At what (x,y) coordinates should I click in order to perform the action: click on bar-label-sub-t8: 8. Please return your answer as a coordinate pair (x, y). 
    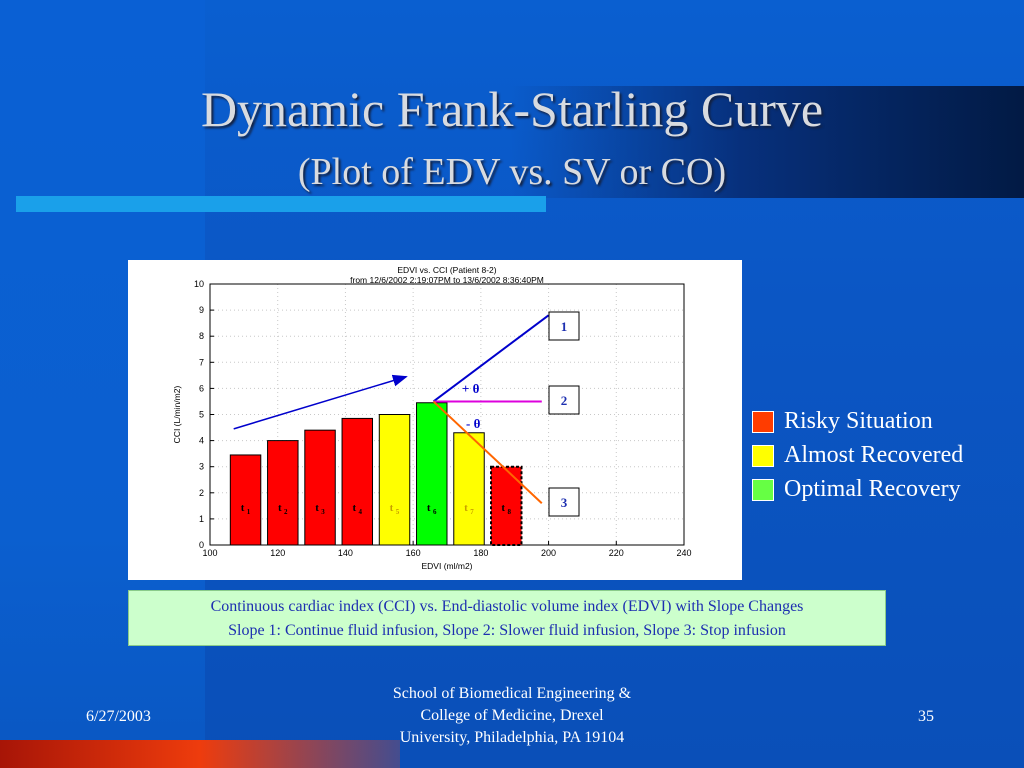
    Looking at the image, I should click on (510, 512).